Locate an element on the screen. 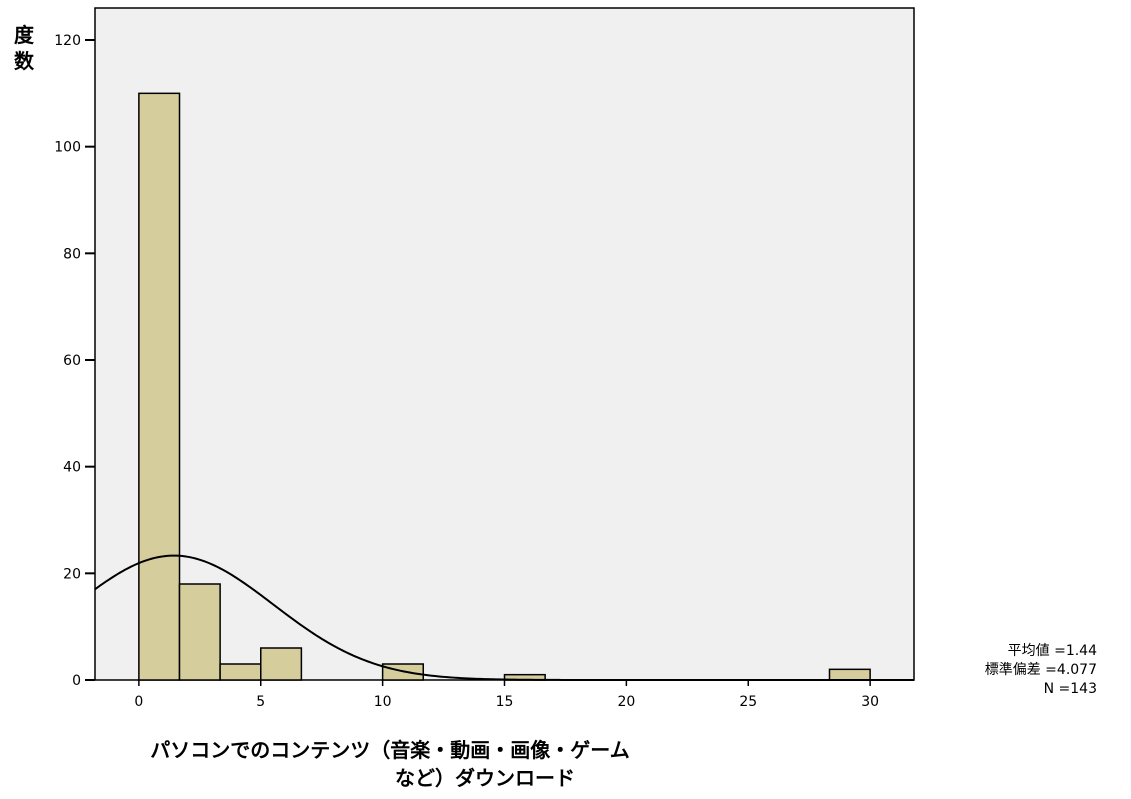  y-tick-label: 120 is located at coordinates (67, 41).